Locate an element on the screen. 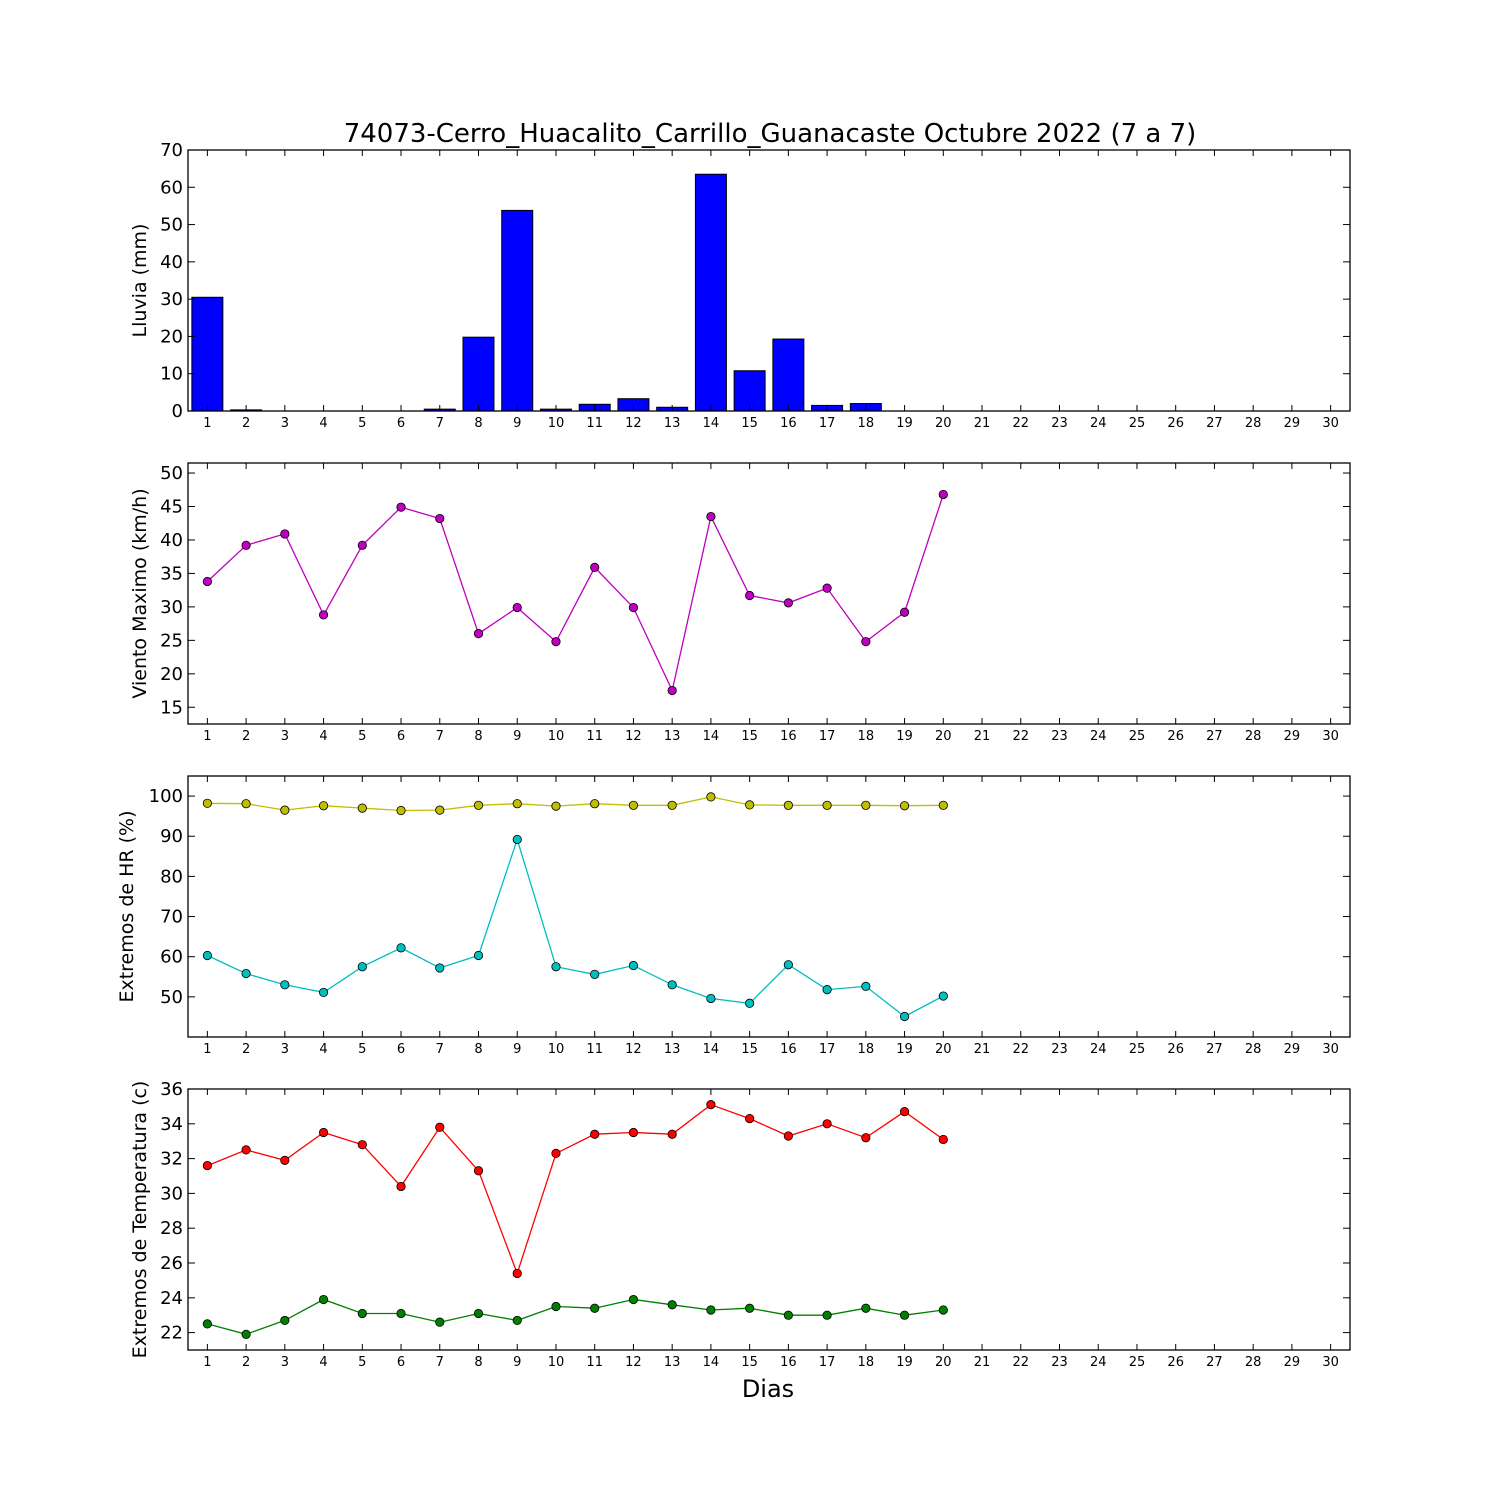 The image size is (1500, 1500). x-tick-label: 27 is located at coordinates (1214, 423).